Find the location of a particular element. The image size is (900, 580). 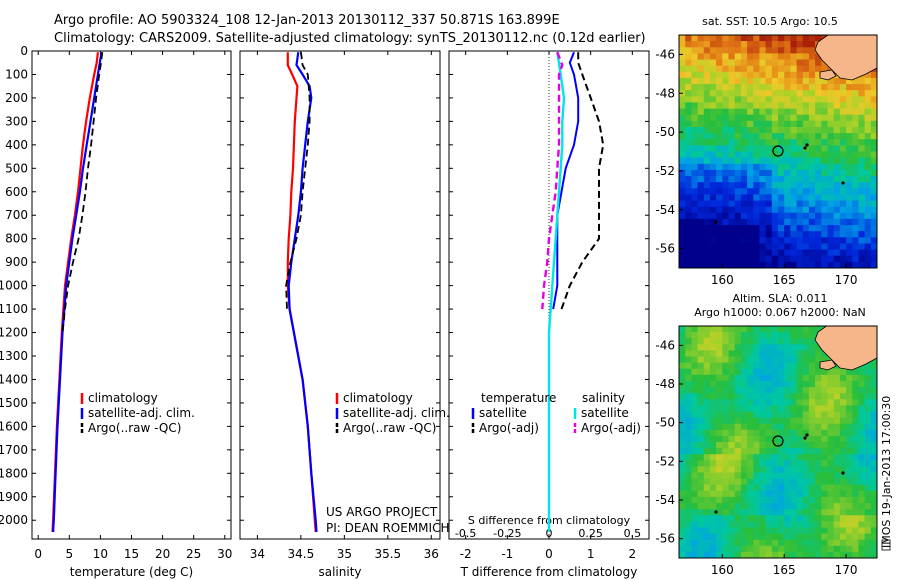

s-diff-tick-label: -0.5 is located at coordinates (465, 533).